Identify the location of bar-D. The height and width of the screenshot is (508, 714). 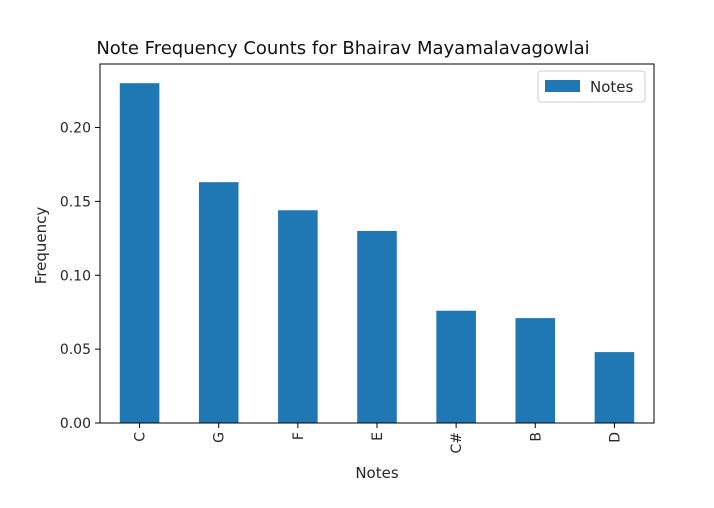
(614, 387).